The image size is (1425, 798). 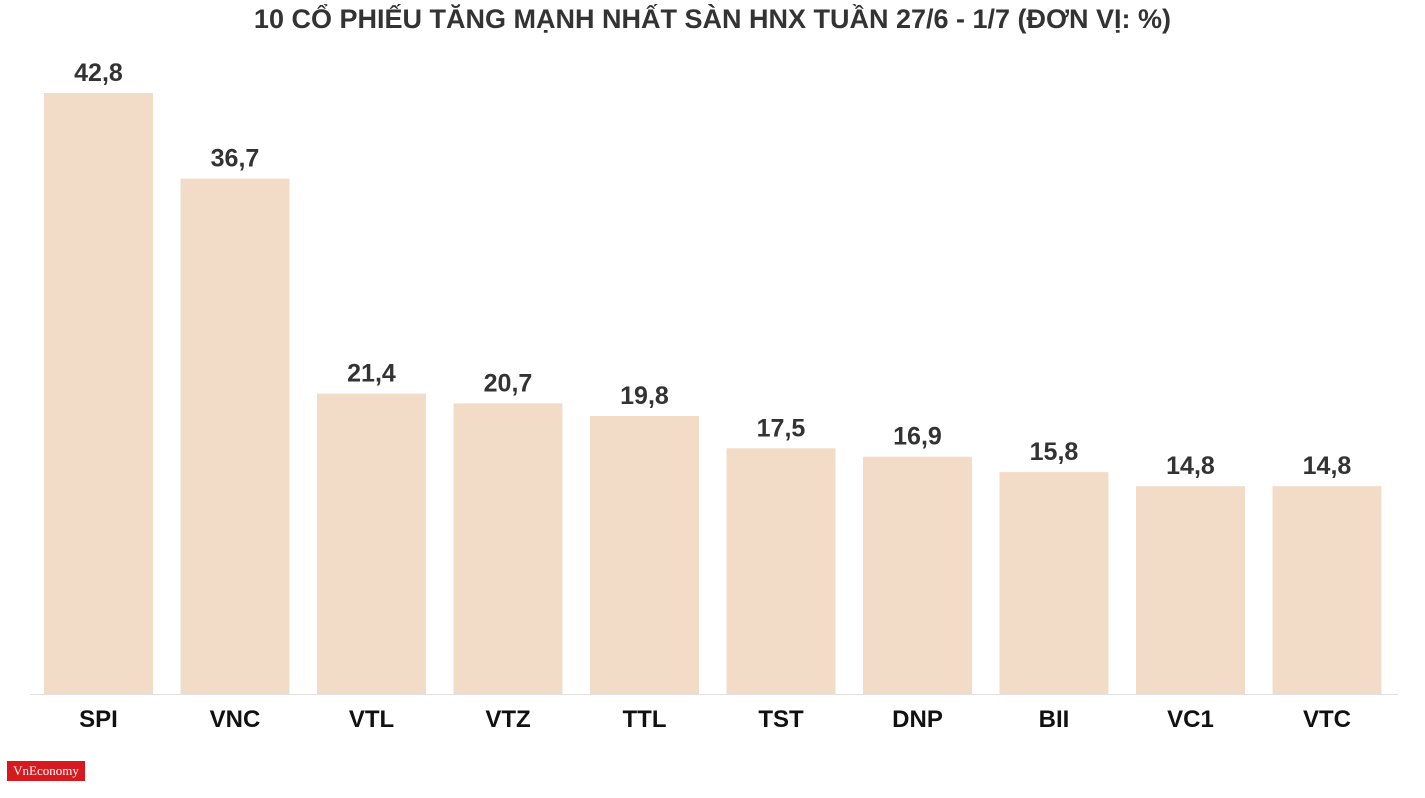 I want to click on value-label-vtc: 14,8, so click(x=1327, y=466).